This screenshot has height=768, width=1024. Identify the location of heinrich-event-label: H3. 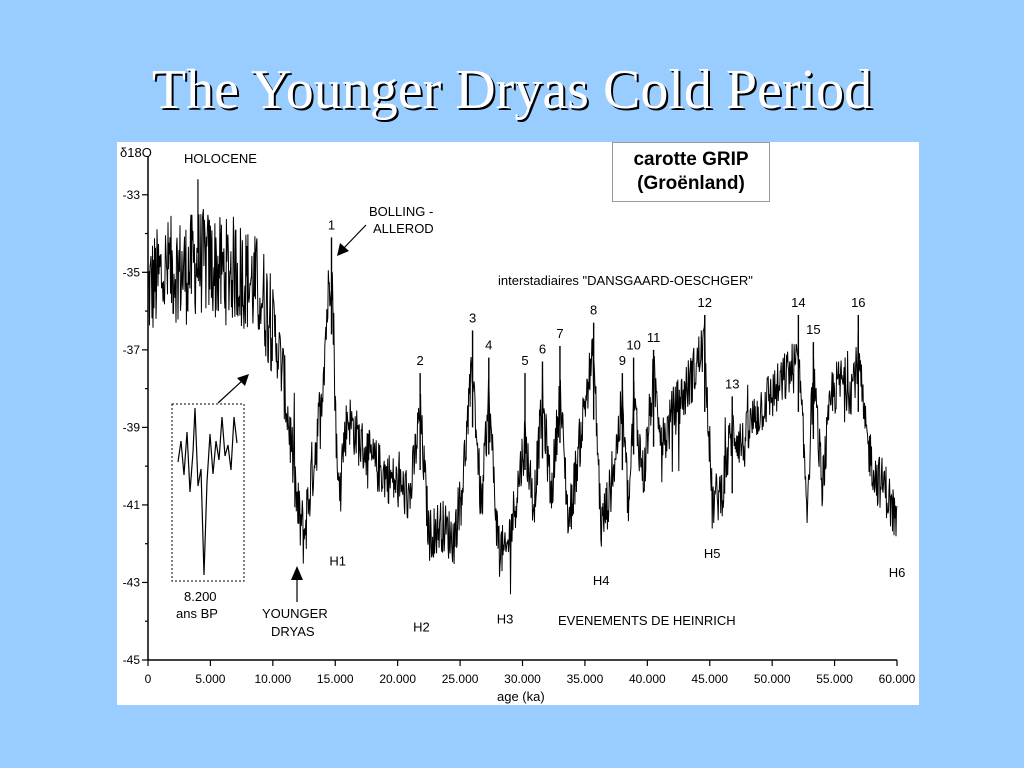
(505, 619).